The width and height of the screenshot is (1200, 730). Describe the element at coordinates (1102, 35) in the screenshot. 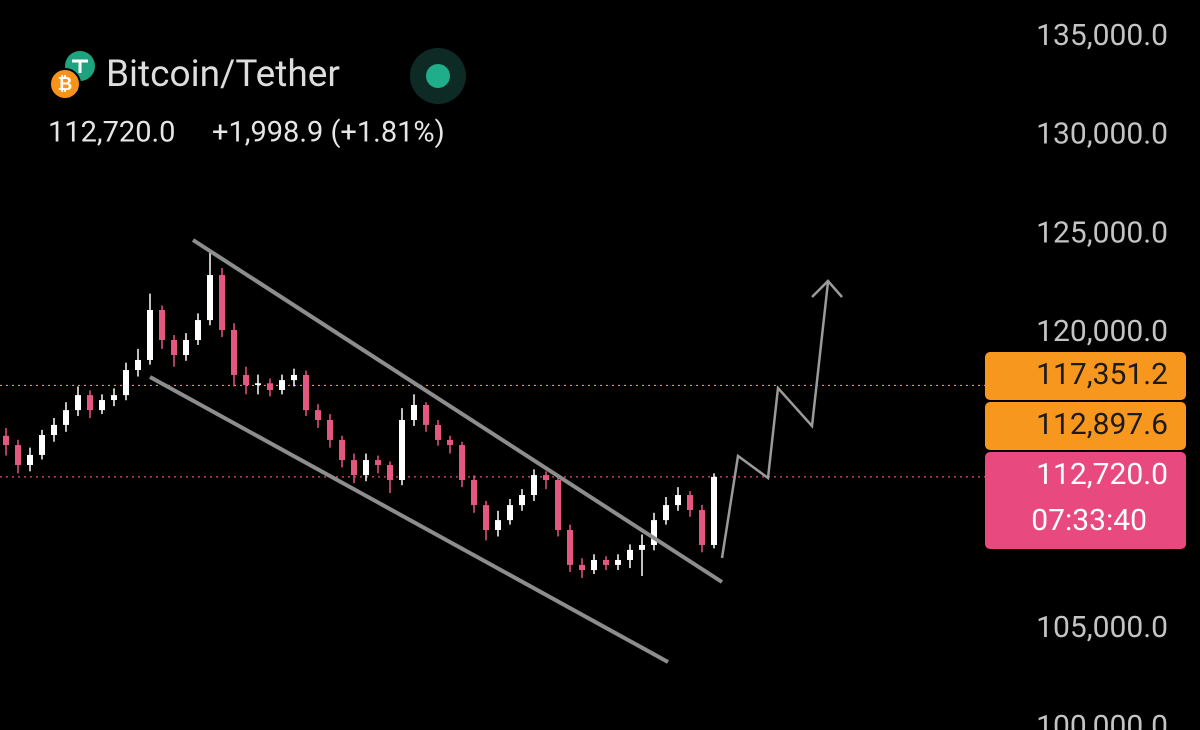

I see `y-tick-label: 135,000.0` at that location.